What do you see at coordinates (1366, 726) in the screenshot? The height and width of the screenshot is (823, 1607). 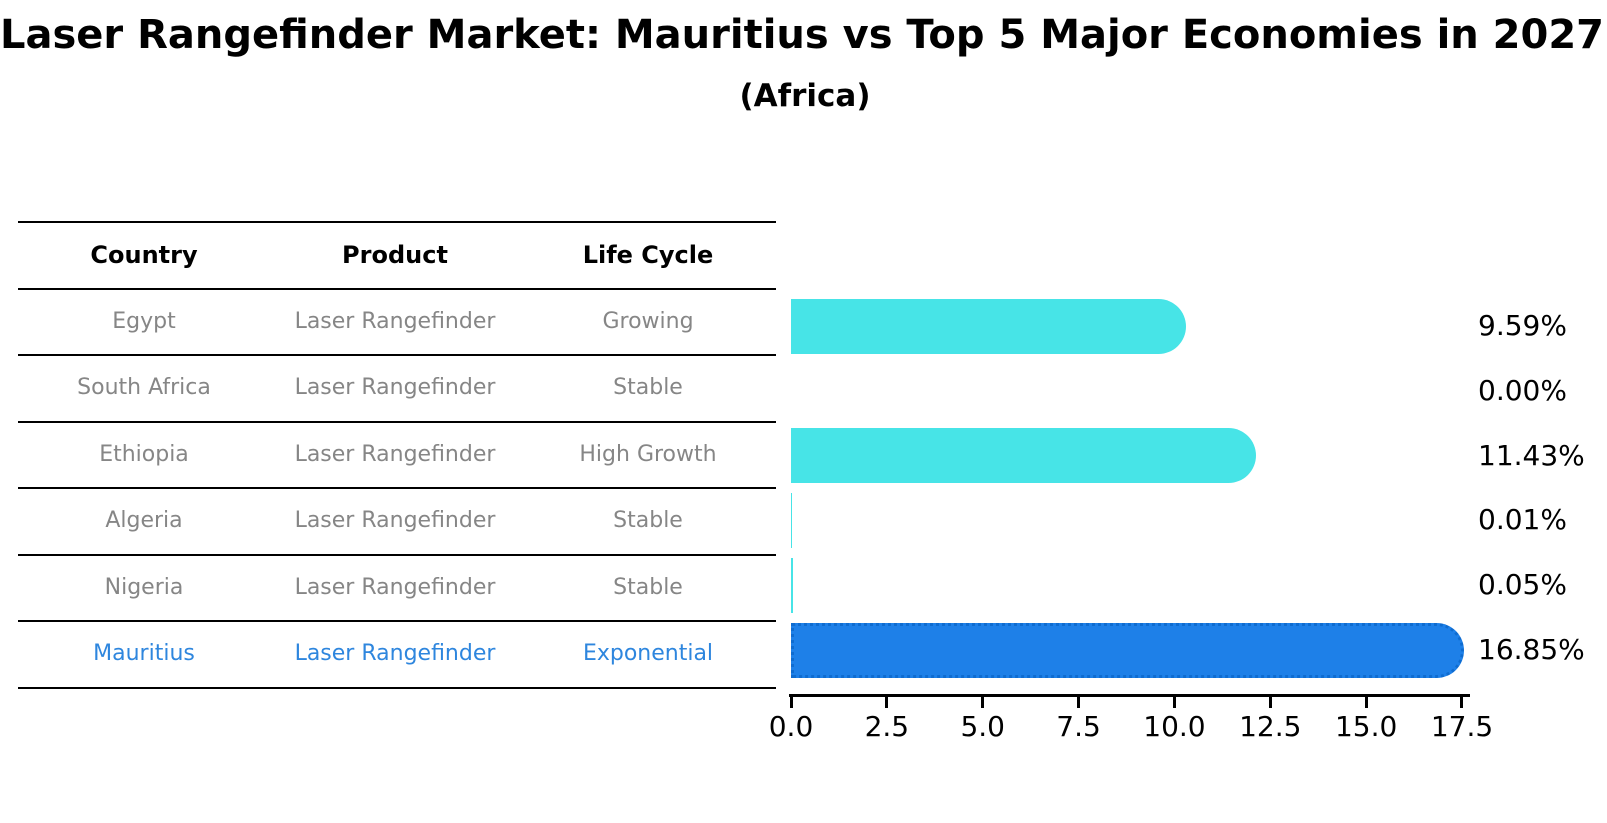 I see `x-tick-label: 15.0` at bounding box center [1366, 726].